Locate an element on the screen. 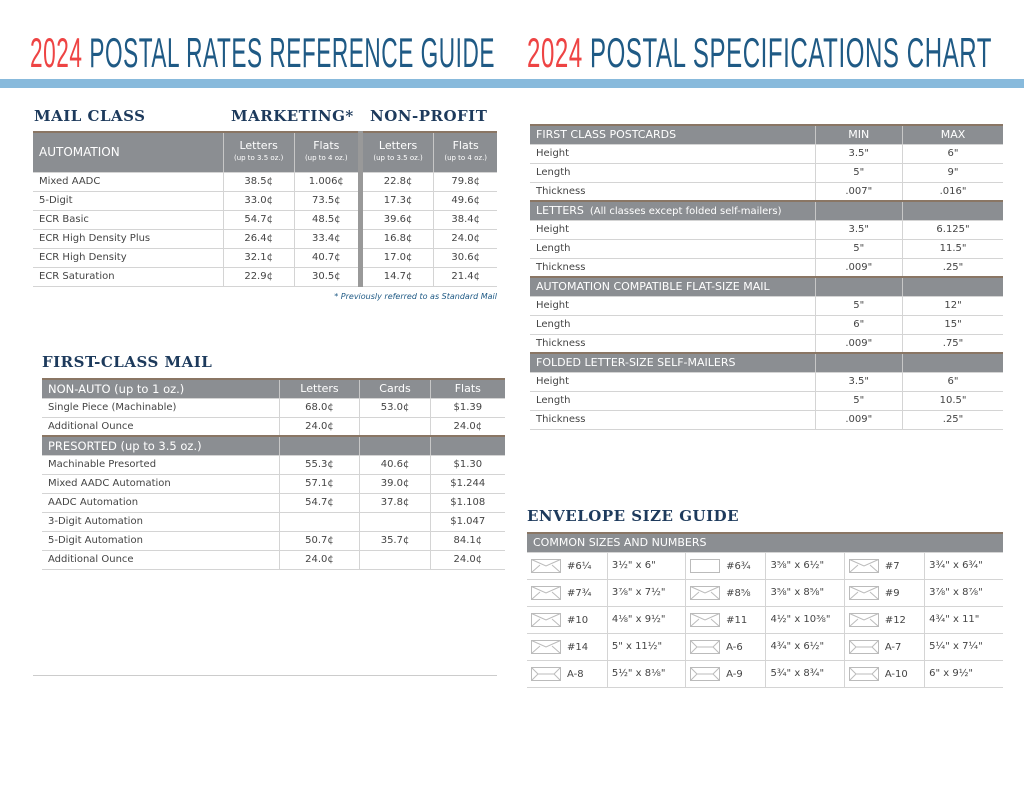 The width and height of the screenshot is (1024, 791). envelope-number: A-7 is located at coordinates (893, 647).